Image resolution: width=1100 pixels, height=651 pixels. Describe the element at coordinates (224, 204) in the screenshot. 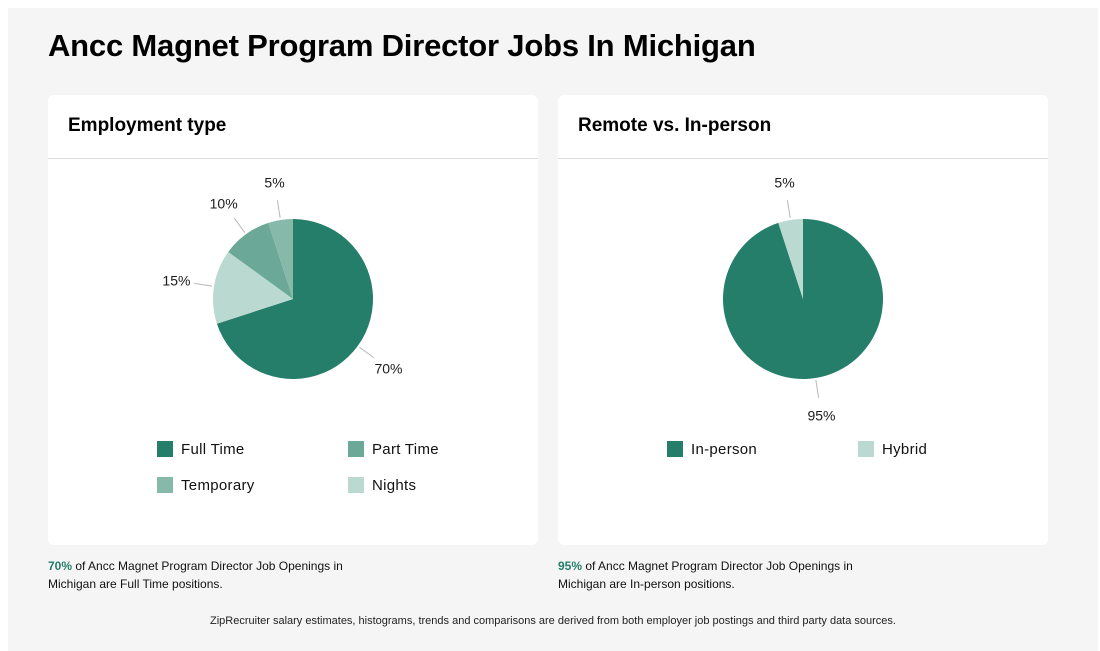

I see `pie-label-part-time: 10%` at that location.